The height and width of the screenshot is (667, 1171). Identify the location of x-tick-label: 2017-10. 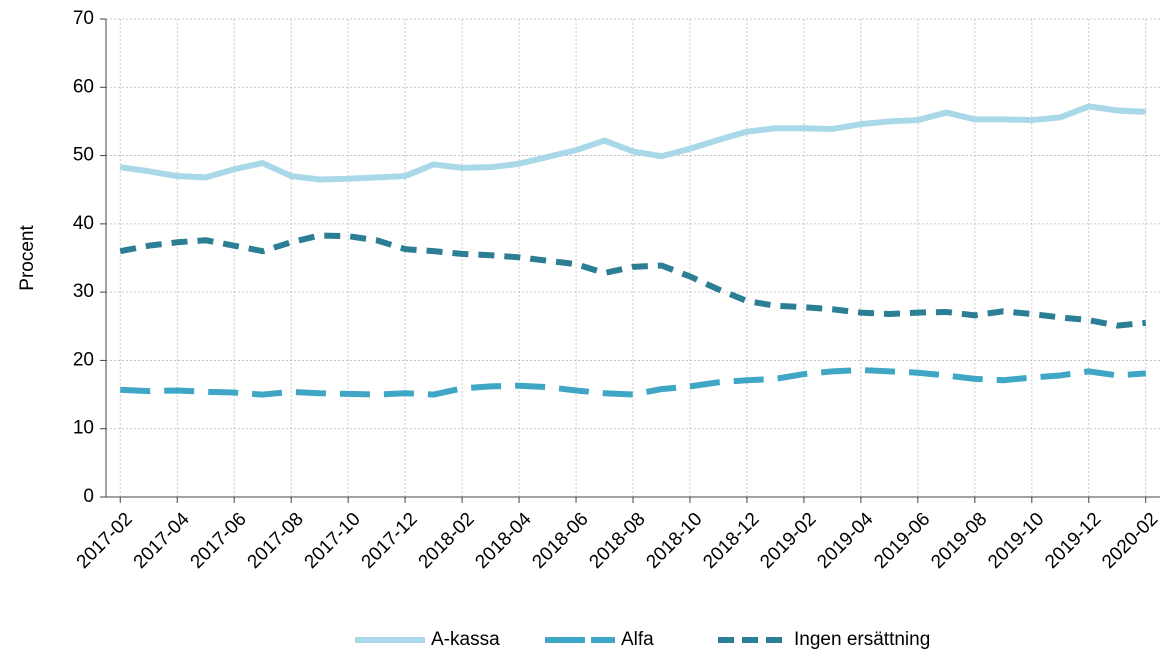
(333, 541).